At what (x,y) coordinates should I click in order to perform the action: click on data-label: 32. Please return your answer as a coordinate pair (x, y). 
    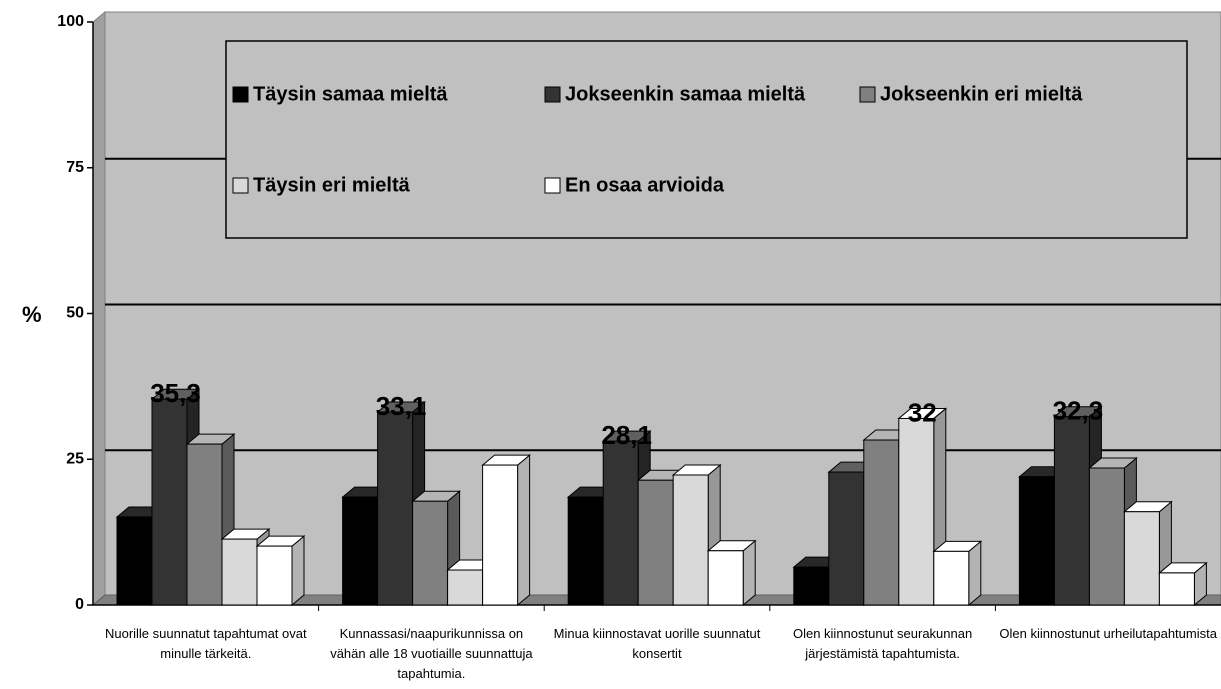
    Looking at the image, I should click on (922, 412).